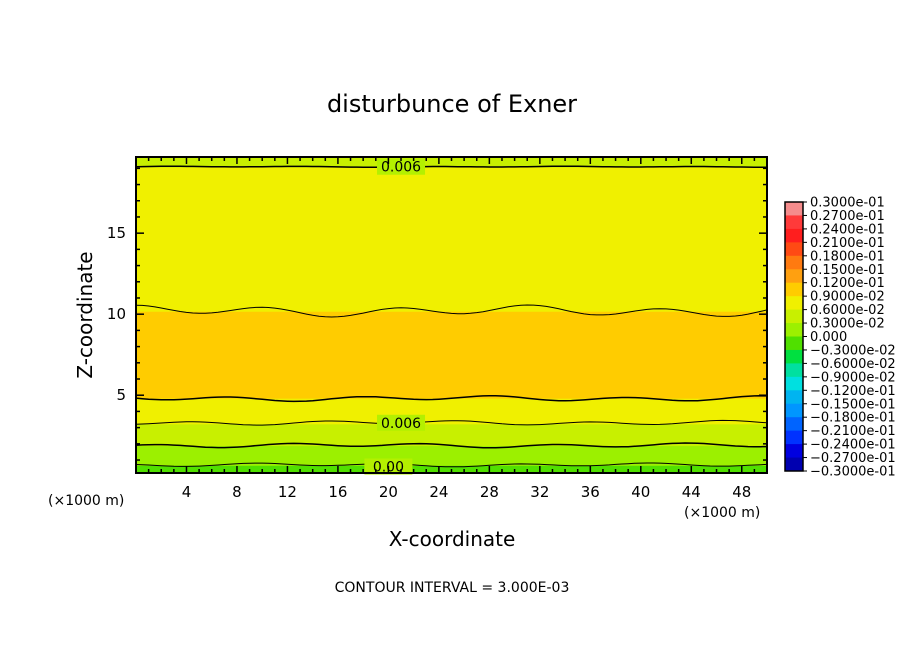  Describe the element at coordinates (853, 472) in the screenshot. I see `colorbar-label: −0.3000e-01` at that location.